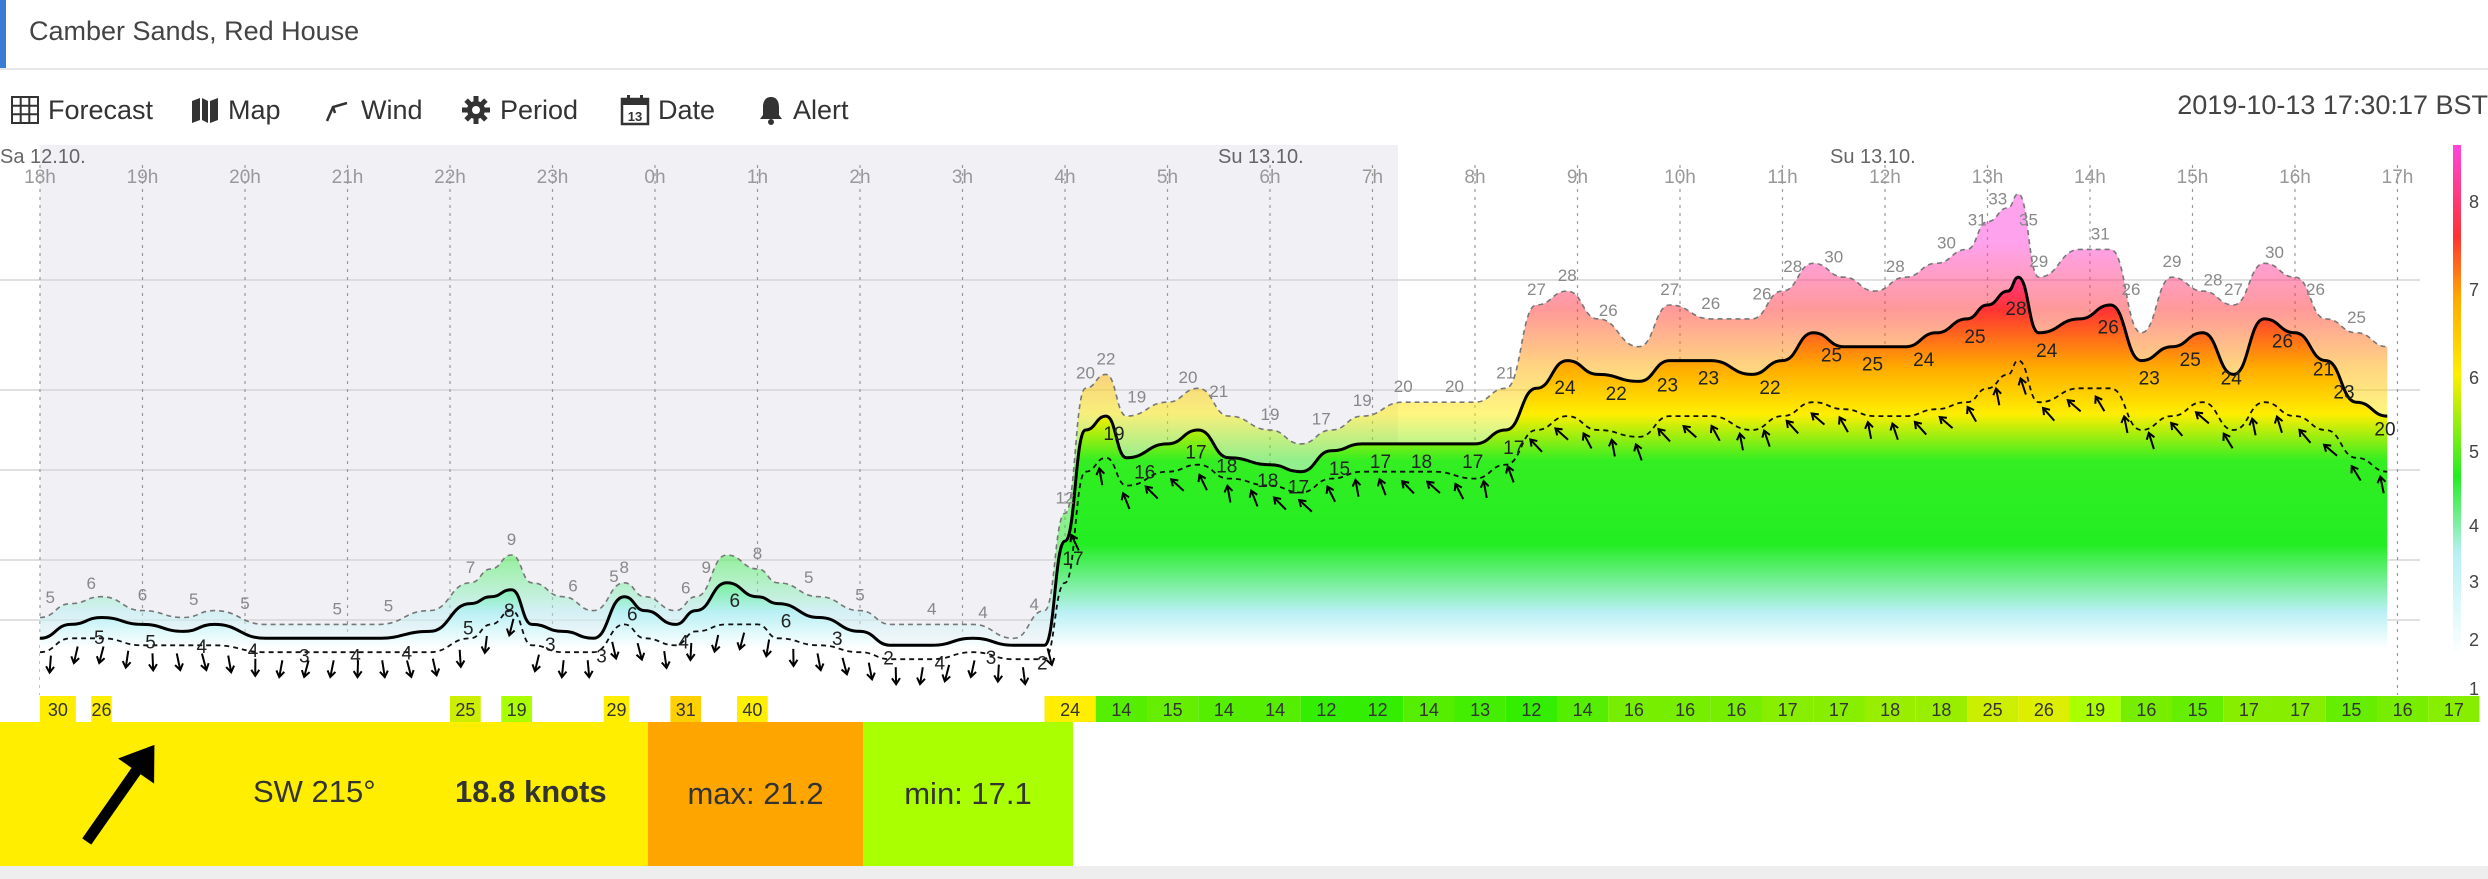 The height and width of the screenshot is (879, 2488). Describe the element at coordinates (373, 110) in the screenshot. I see `toolbar-wind-button: Wind` at that location.